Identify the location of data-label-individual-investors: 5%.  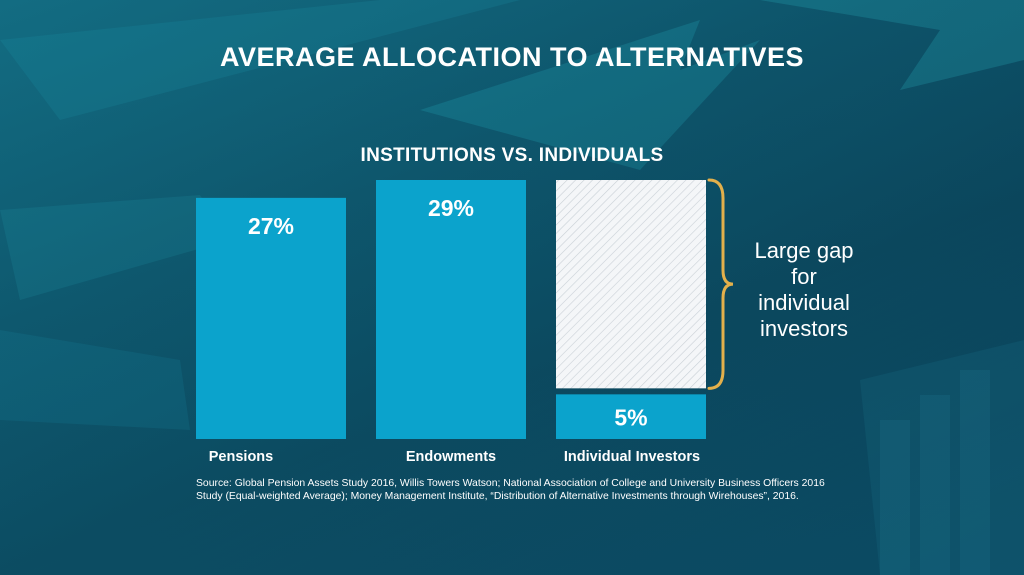
(630, 418).